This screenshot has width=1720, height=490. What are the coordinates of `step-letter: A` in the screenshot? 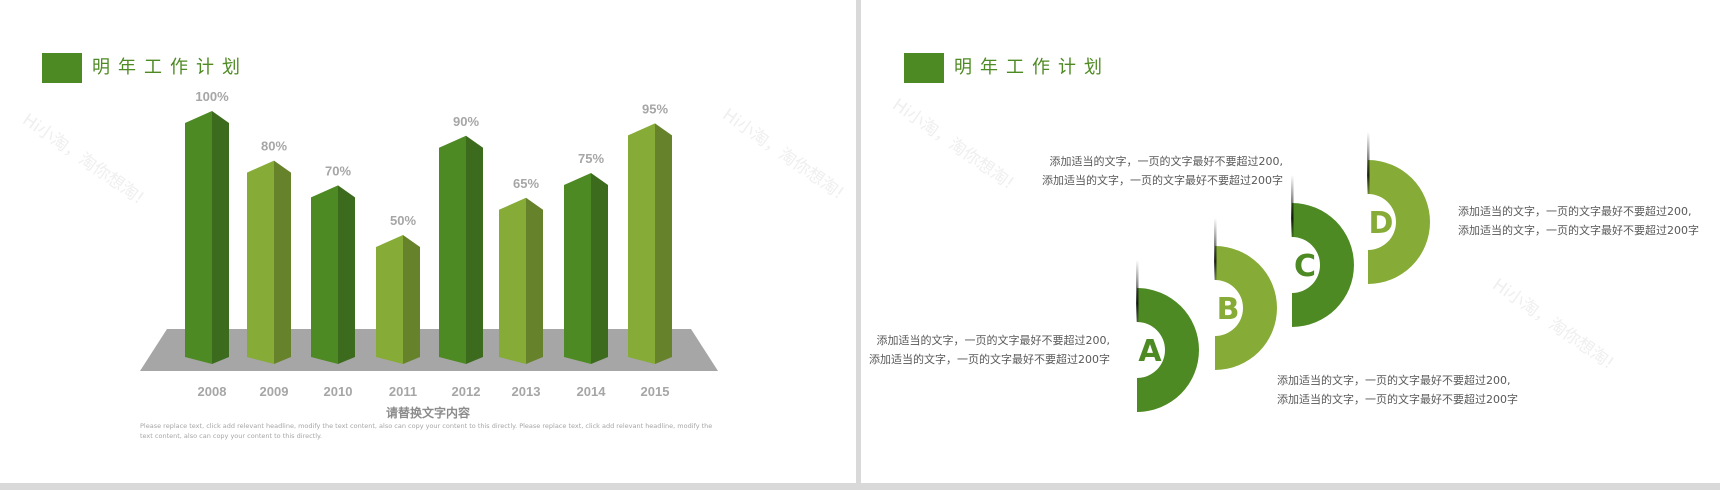 It's located at (1150, 351).